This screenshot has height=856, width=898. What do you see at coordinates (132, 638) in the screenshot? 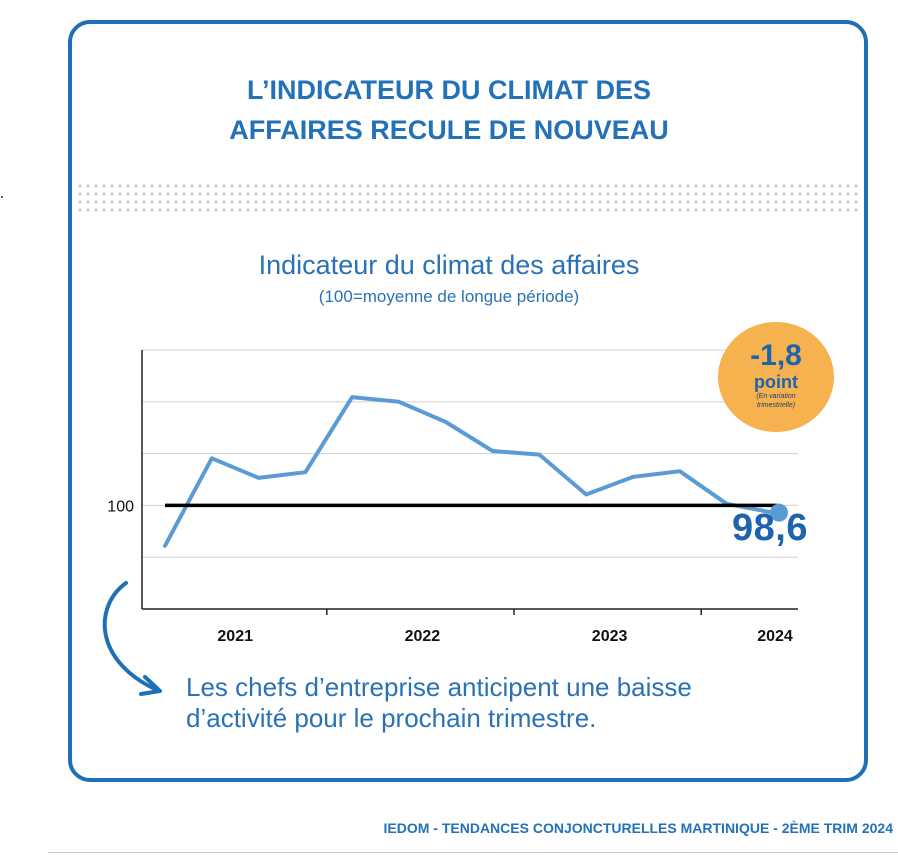
I see `curved-arrow-icon` at bounding box center [132, 638].